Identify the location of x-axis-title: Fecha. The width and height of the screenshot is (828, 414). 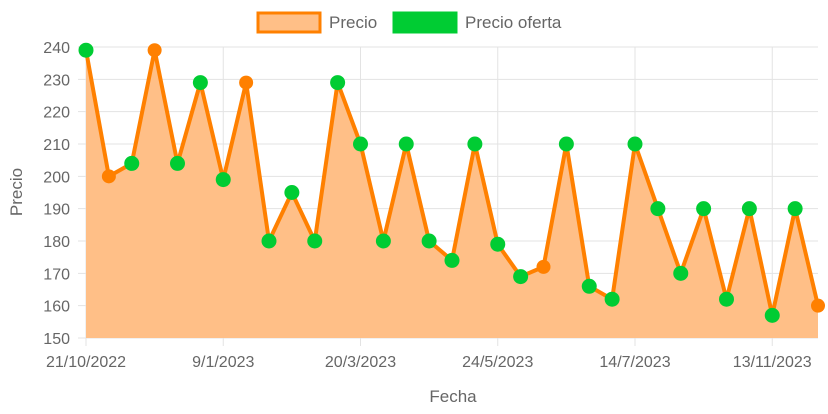
(453, 396).